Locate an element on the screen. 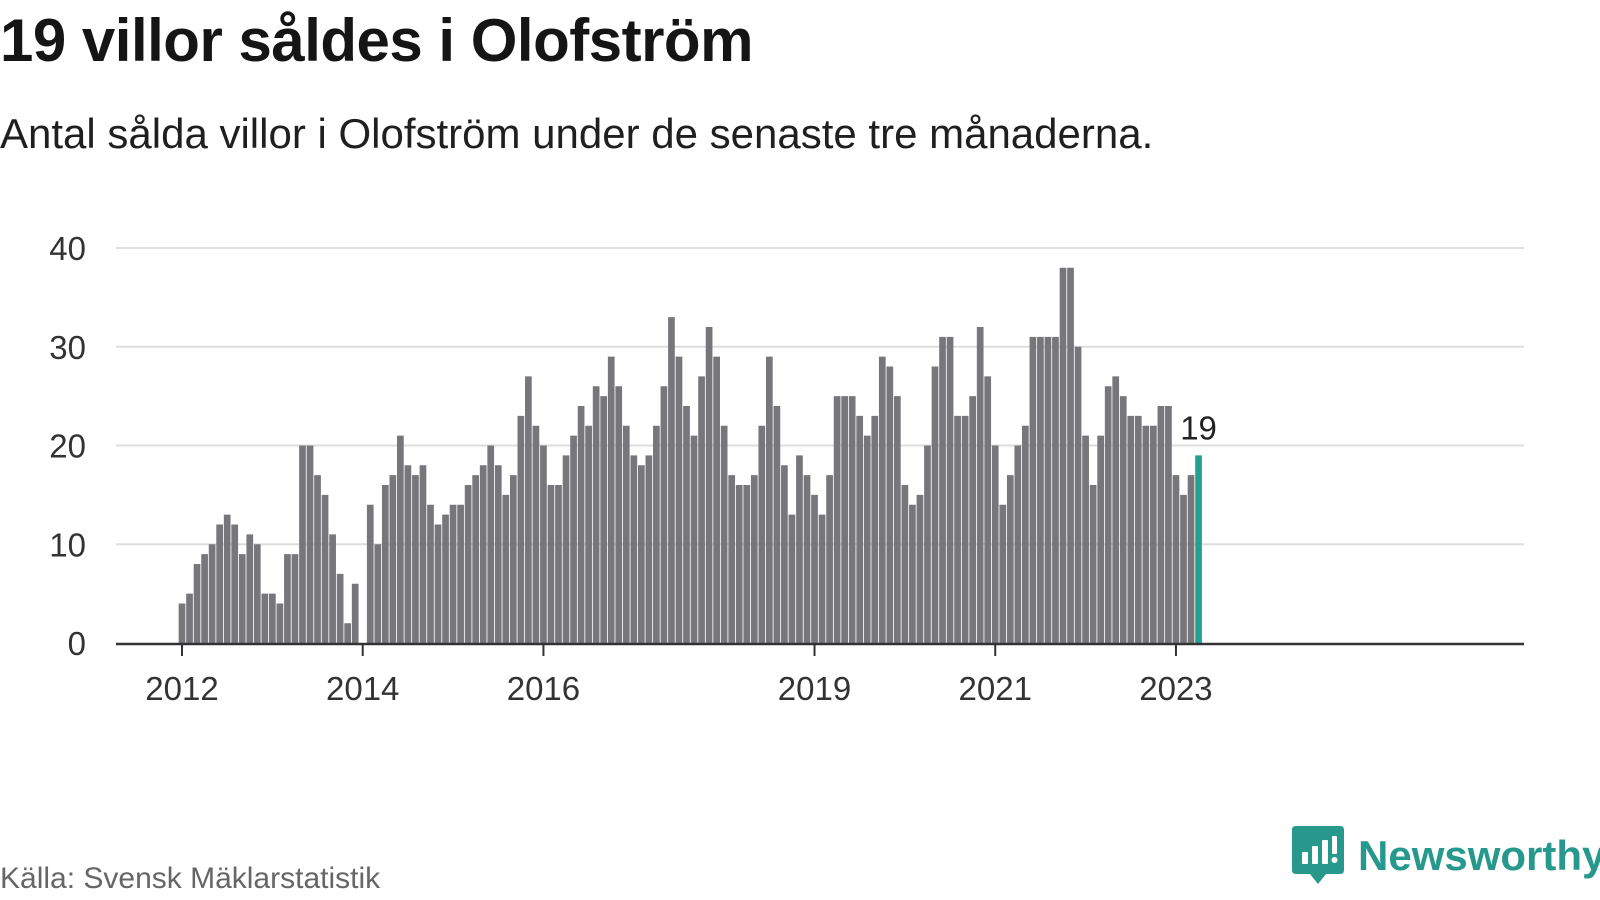  x-tick-label: 2014 is located at coordinates (362, 688).